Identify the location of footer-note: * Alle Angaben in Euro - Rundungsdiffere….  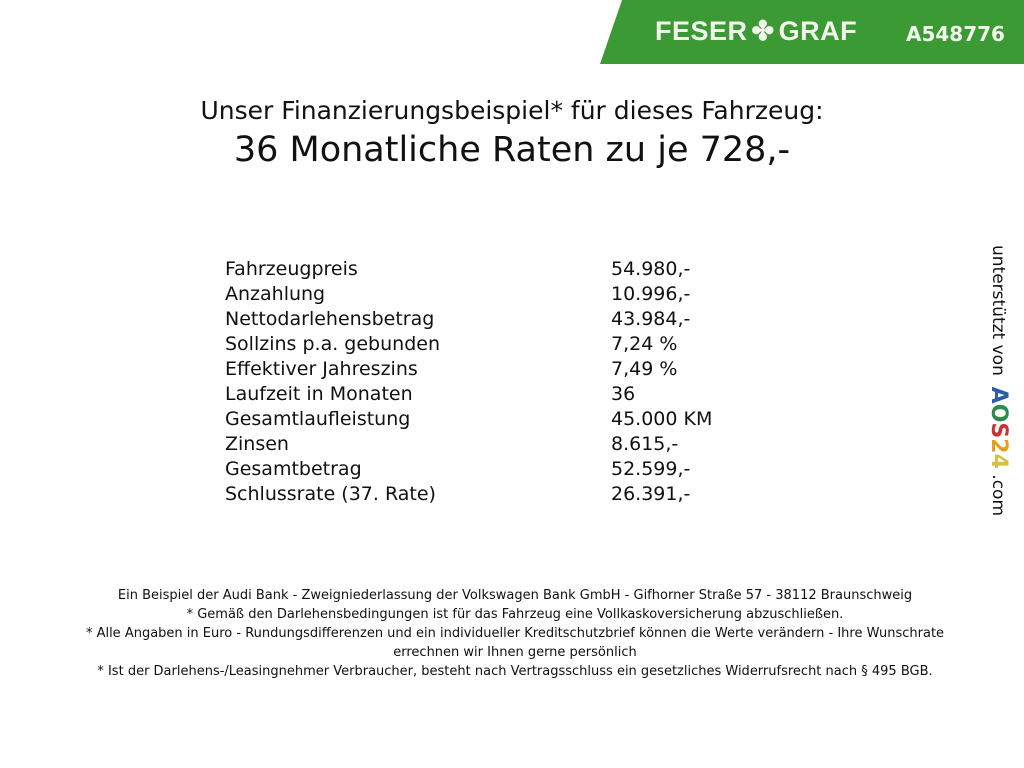
(515, 643).